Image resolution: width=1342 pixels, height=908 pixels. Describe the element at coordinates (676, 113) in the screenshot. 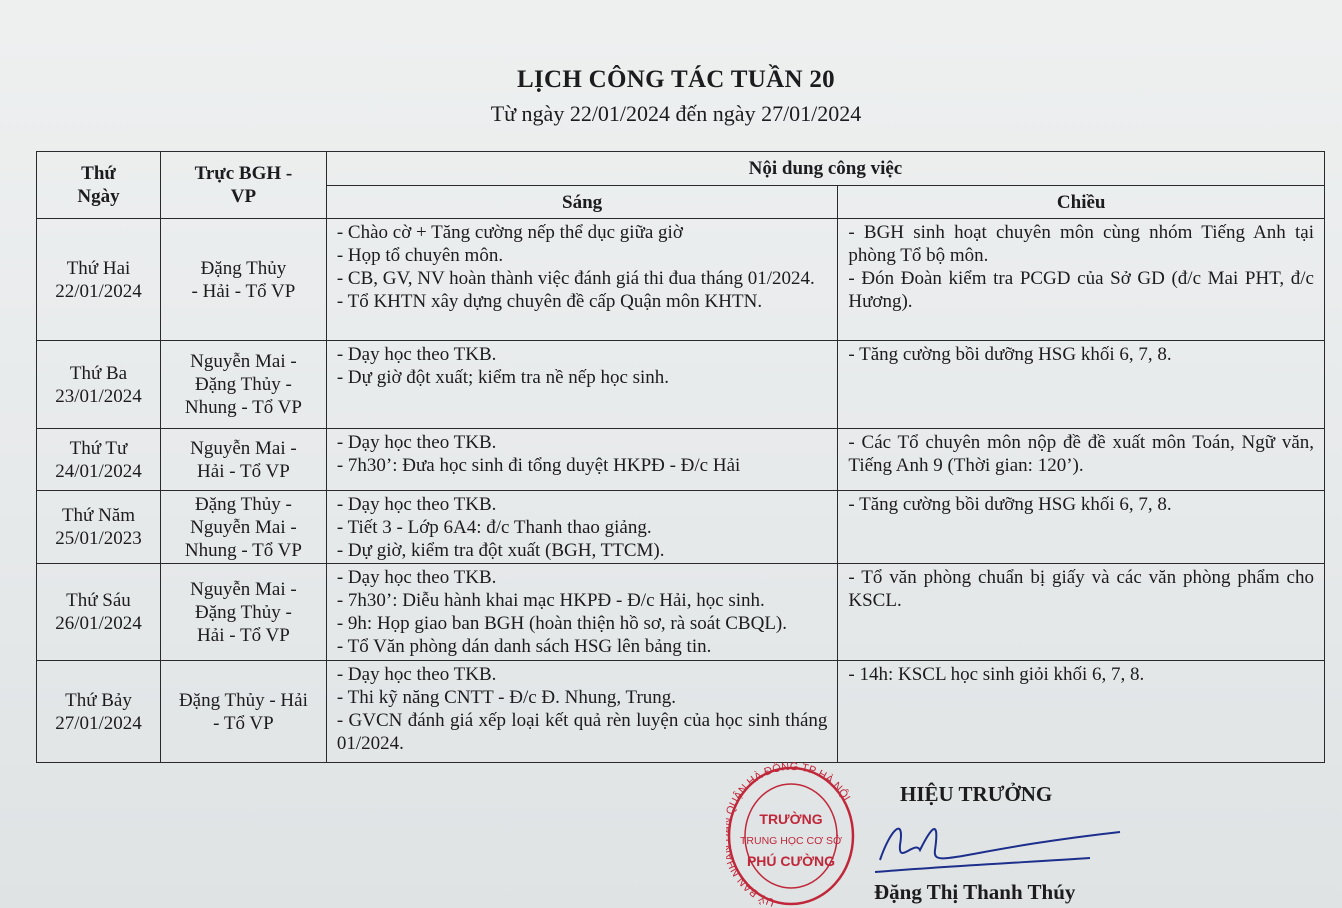

I see `document-subtitle: Từ ngày 22/01/2024 đến ngày 27/01/2024` at that location.